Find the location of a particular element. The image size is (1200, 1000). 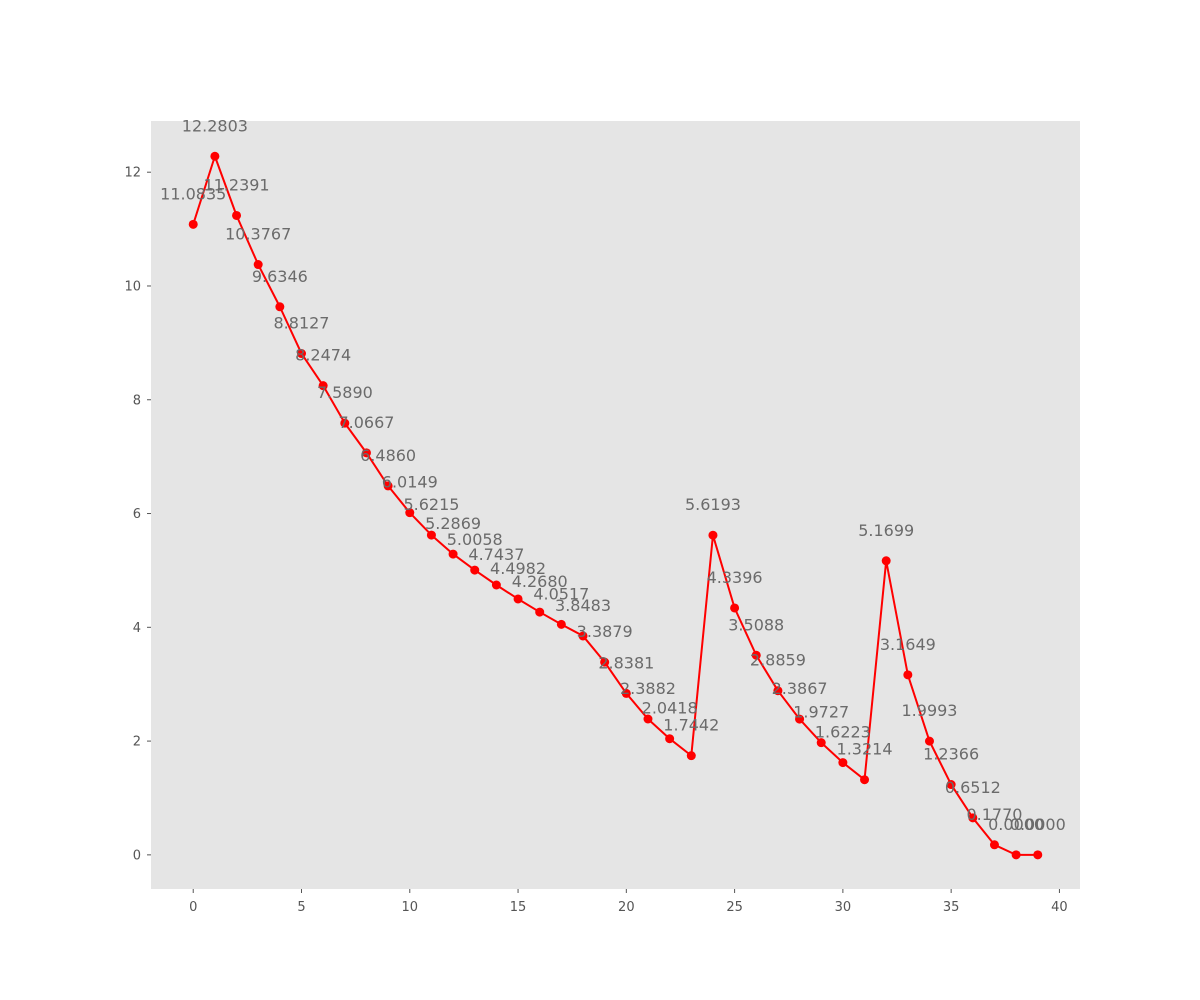

y-tick-label: 12 is located at coordinates (132, 173).